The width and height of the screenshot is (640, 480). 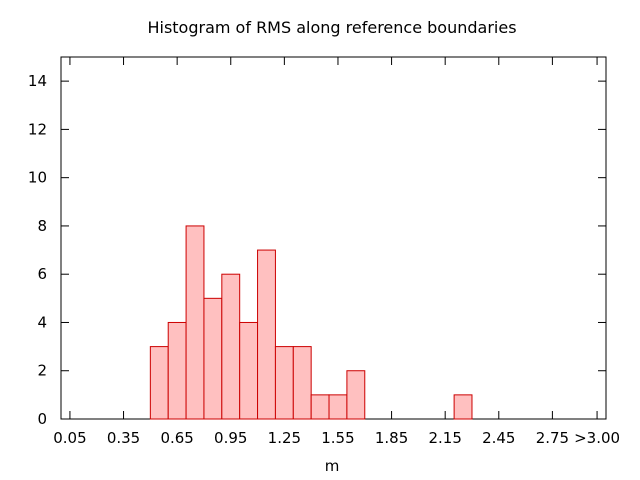 I want to click on x-tick-label: 1.85, so click(x=391, y=438).